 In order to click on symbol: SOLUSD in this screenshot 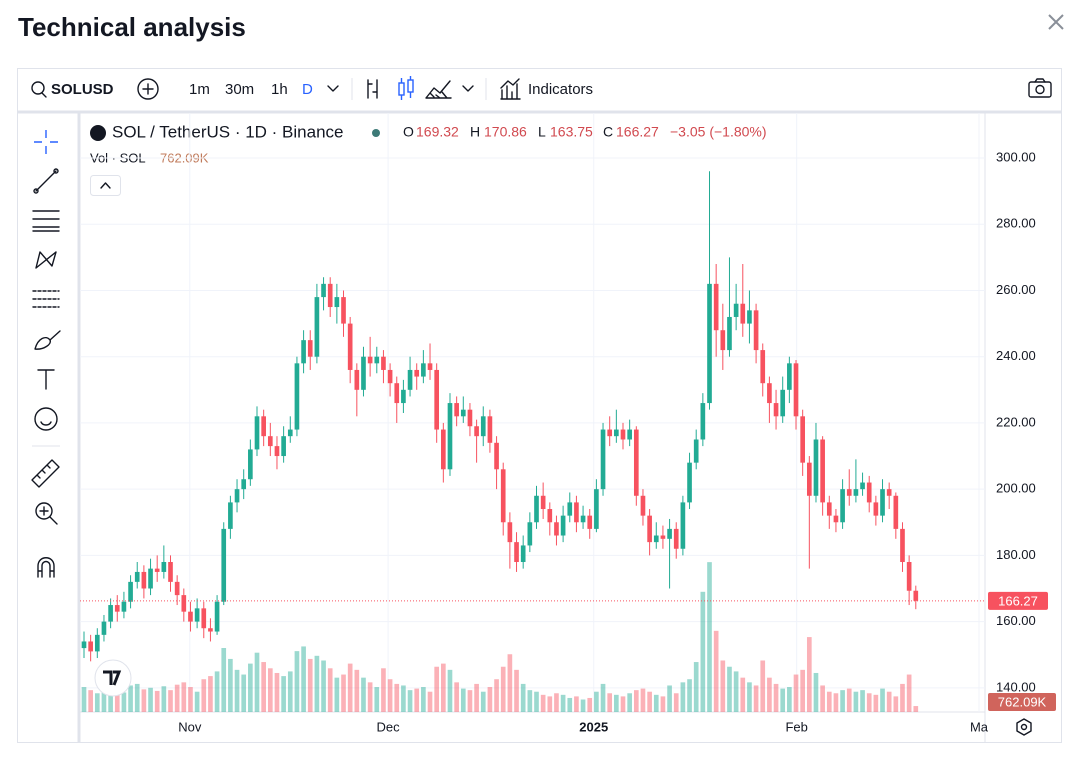, I will do `click(82, 89)`.